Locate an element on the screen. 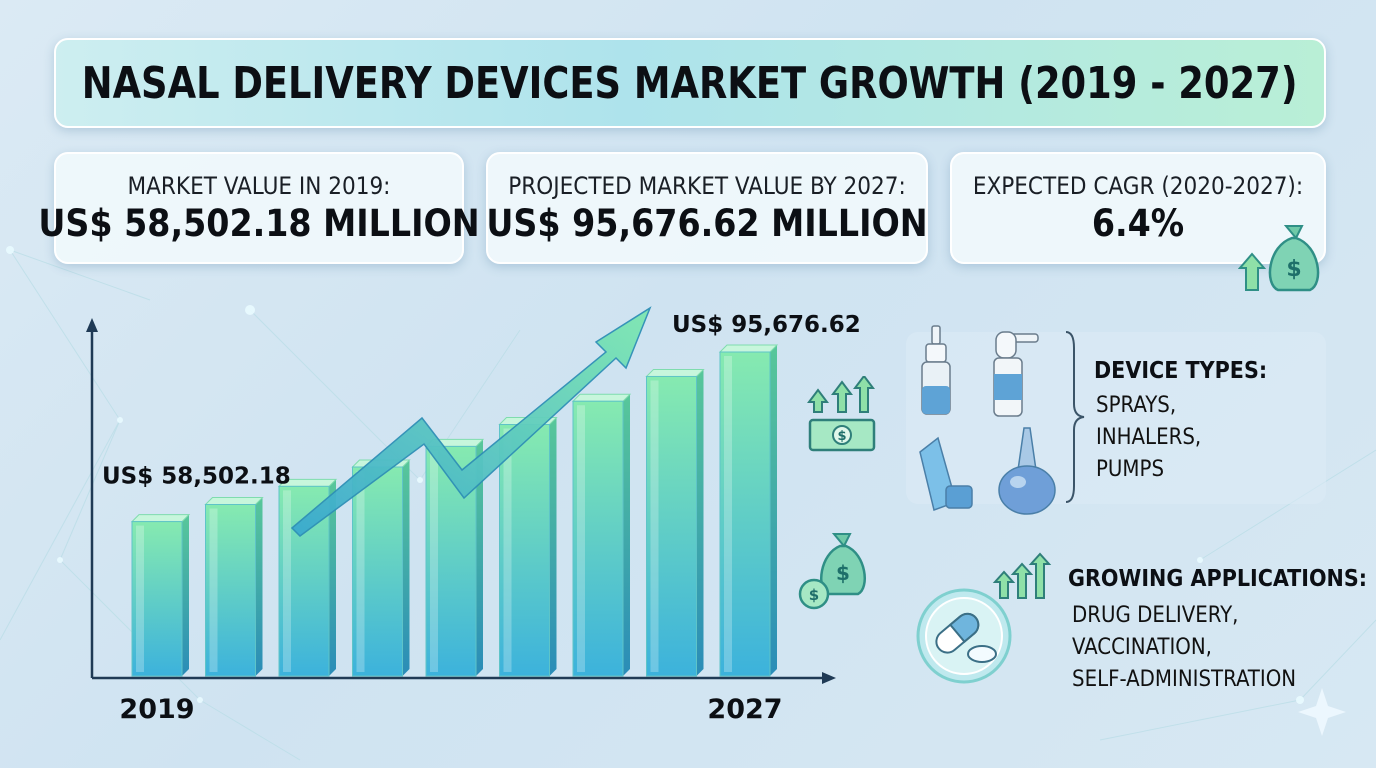  stat-value: 6.4% is located at coordinates (1138, 223).